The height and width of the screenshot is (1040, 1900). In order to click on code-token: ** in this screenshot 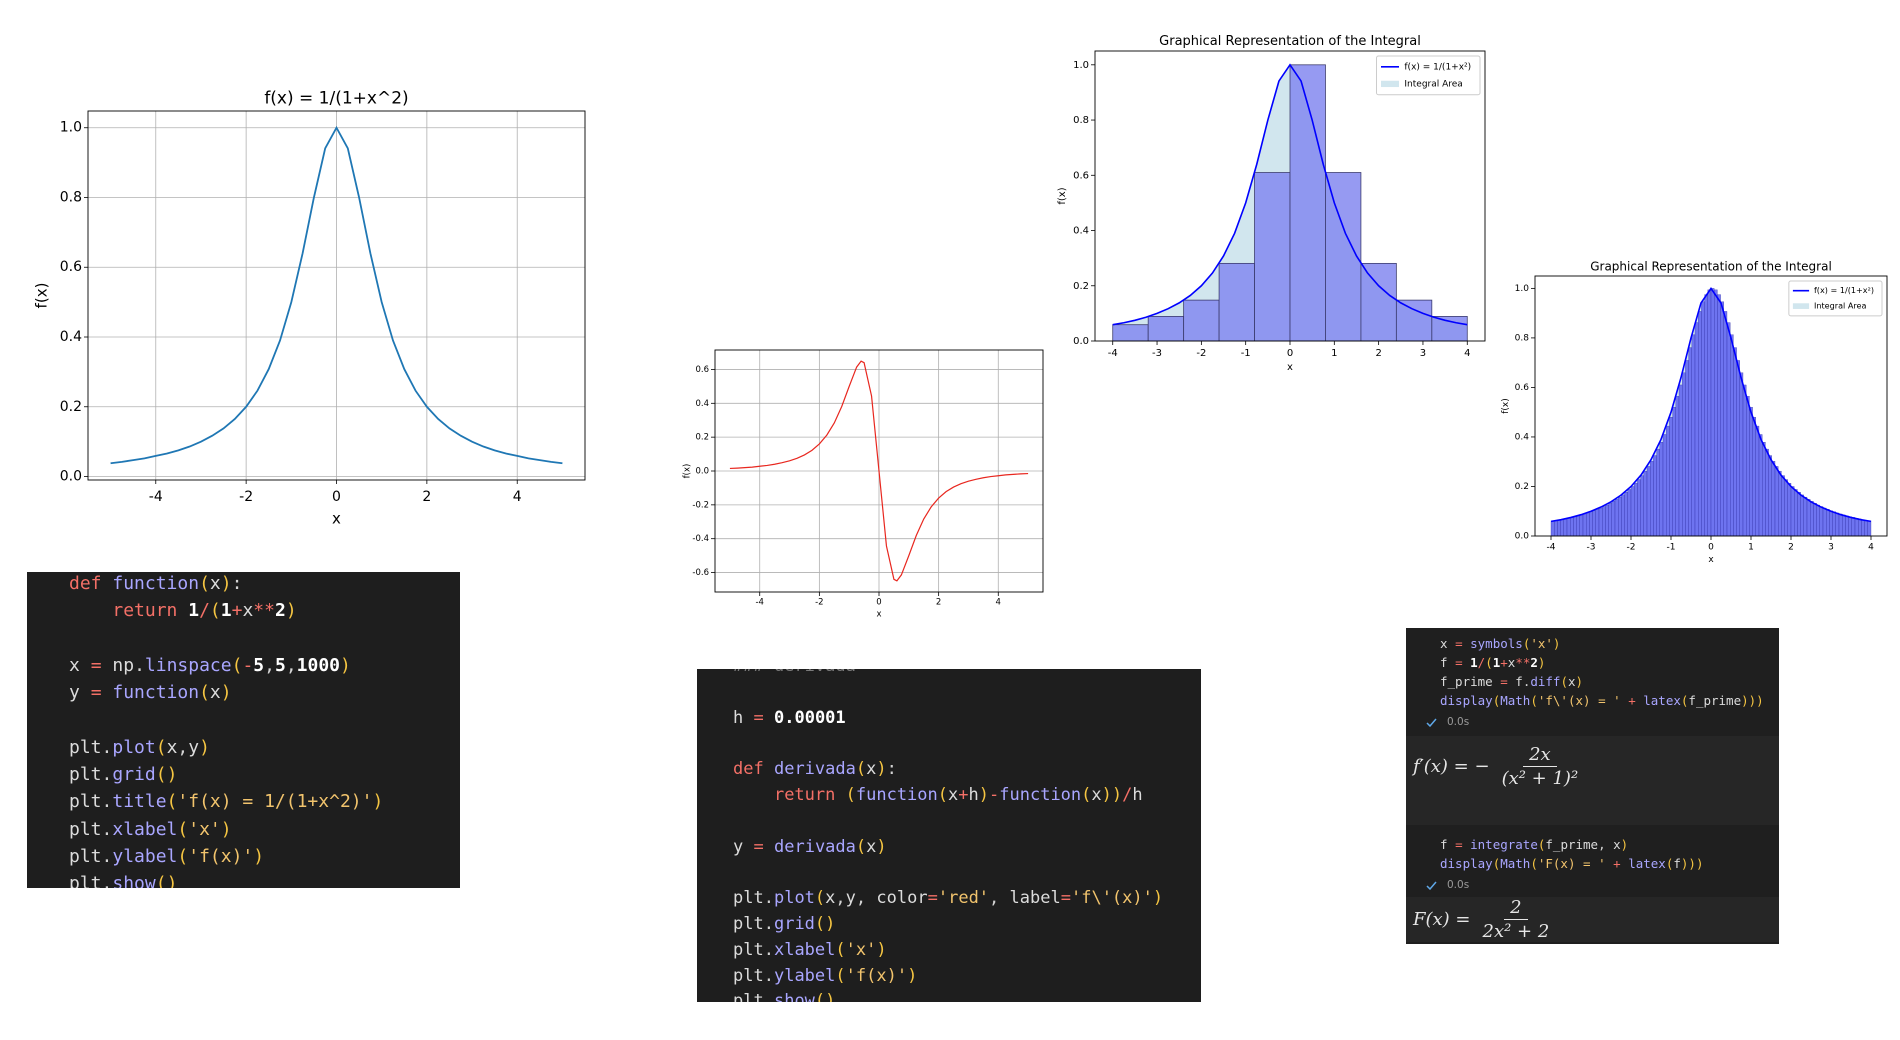, I will do `click(1523, 662)`.